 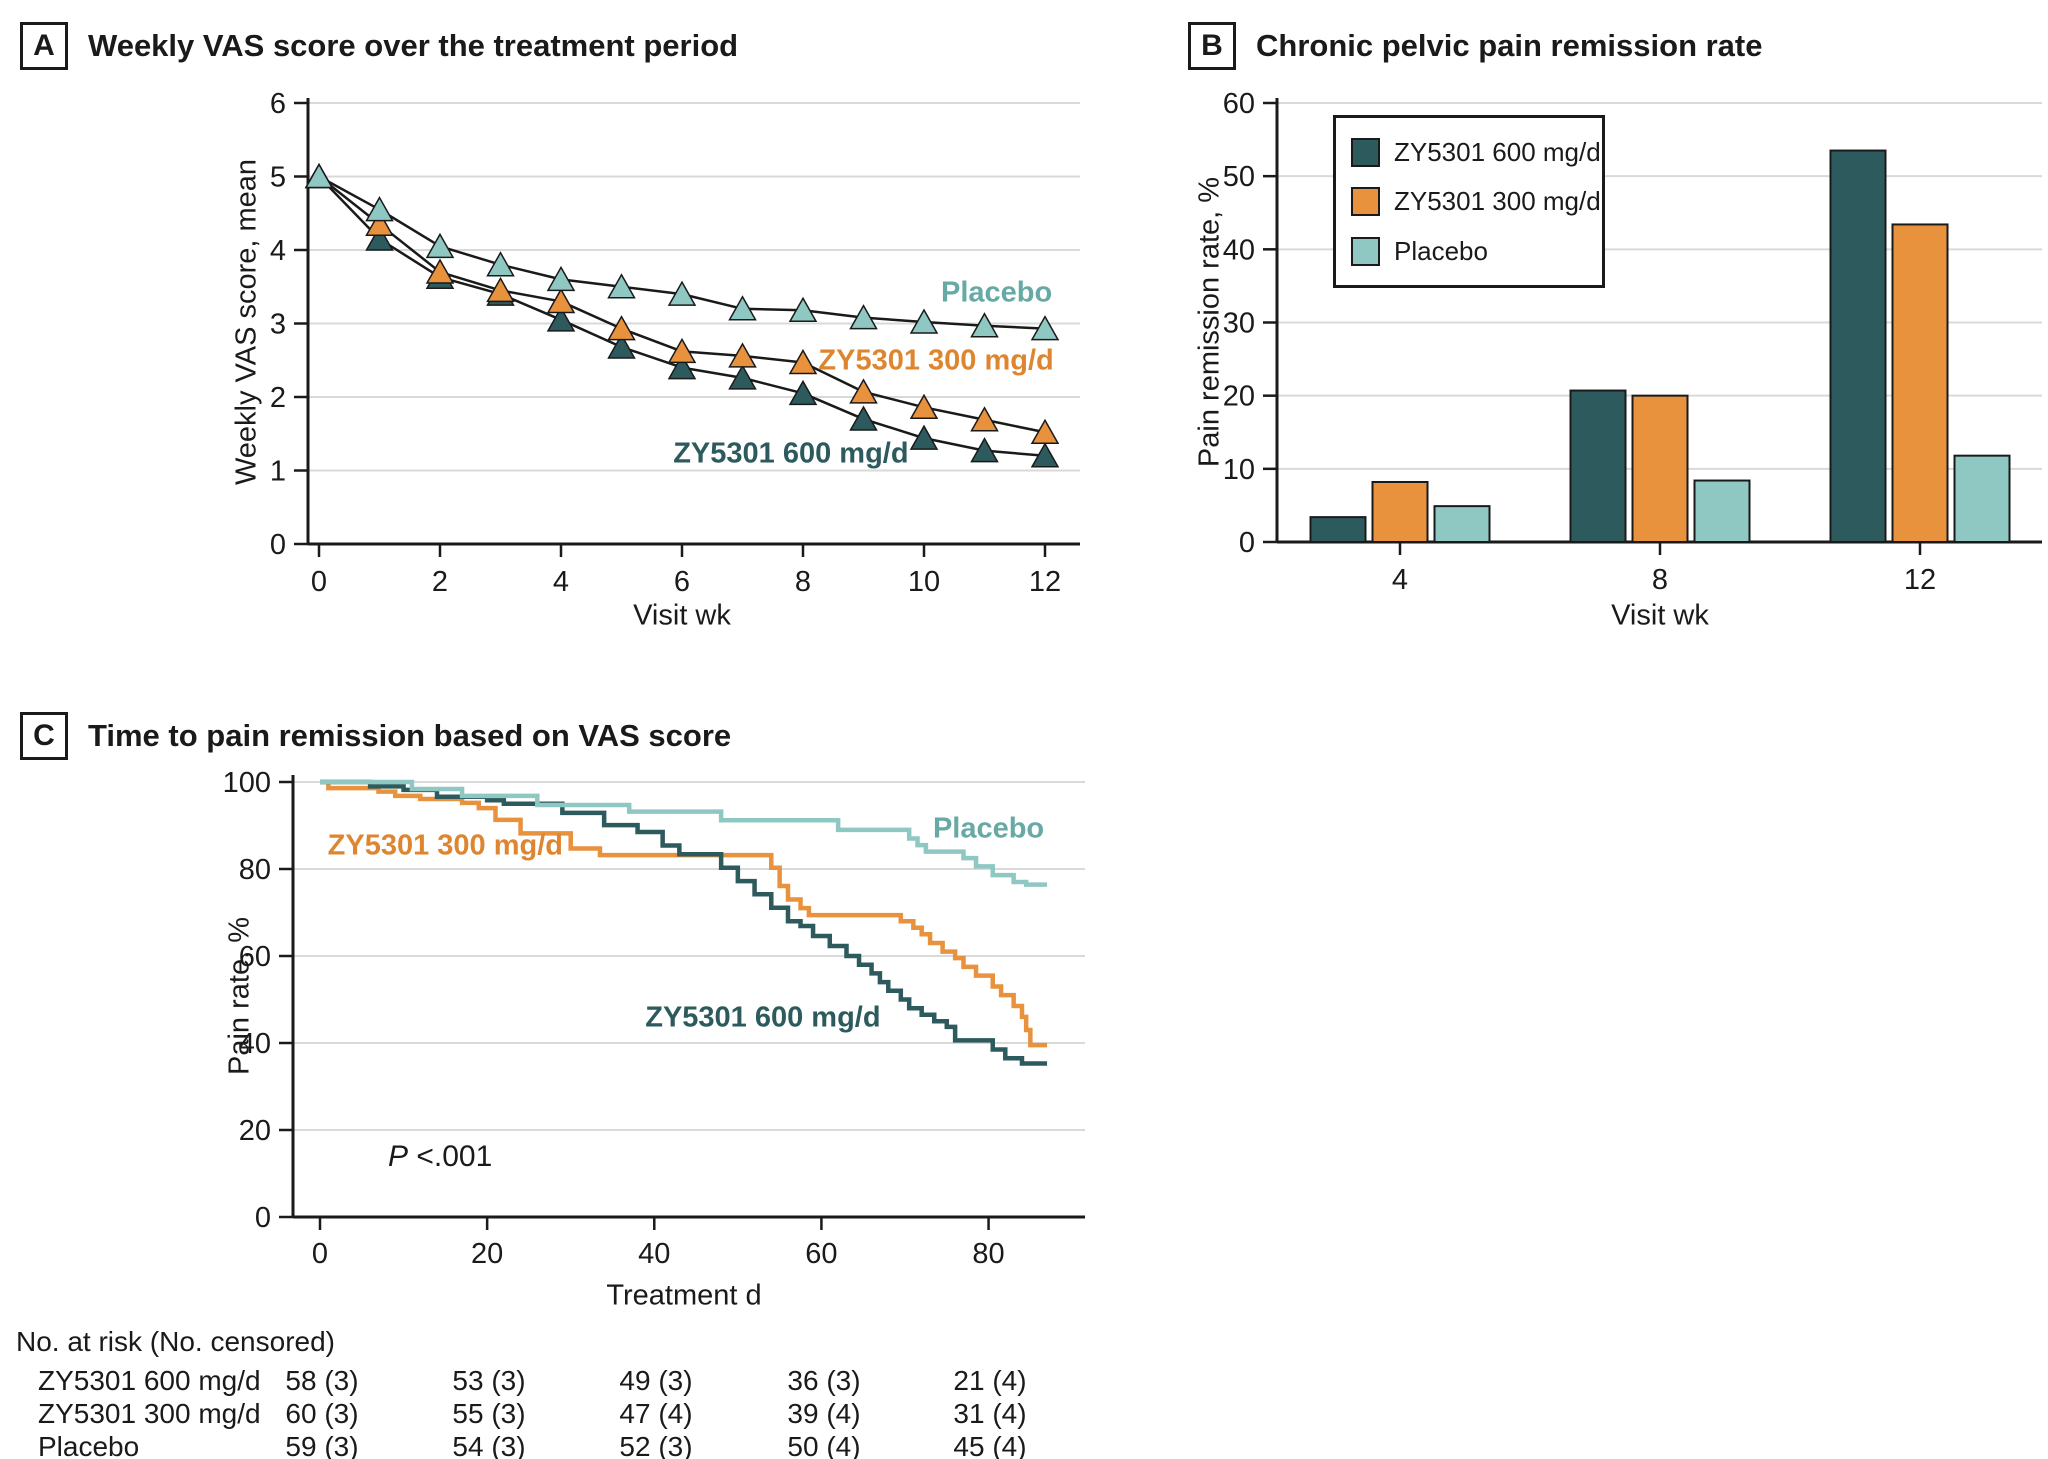 I want to click on p-value-symbol: P, so click(x=398, y=1156).